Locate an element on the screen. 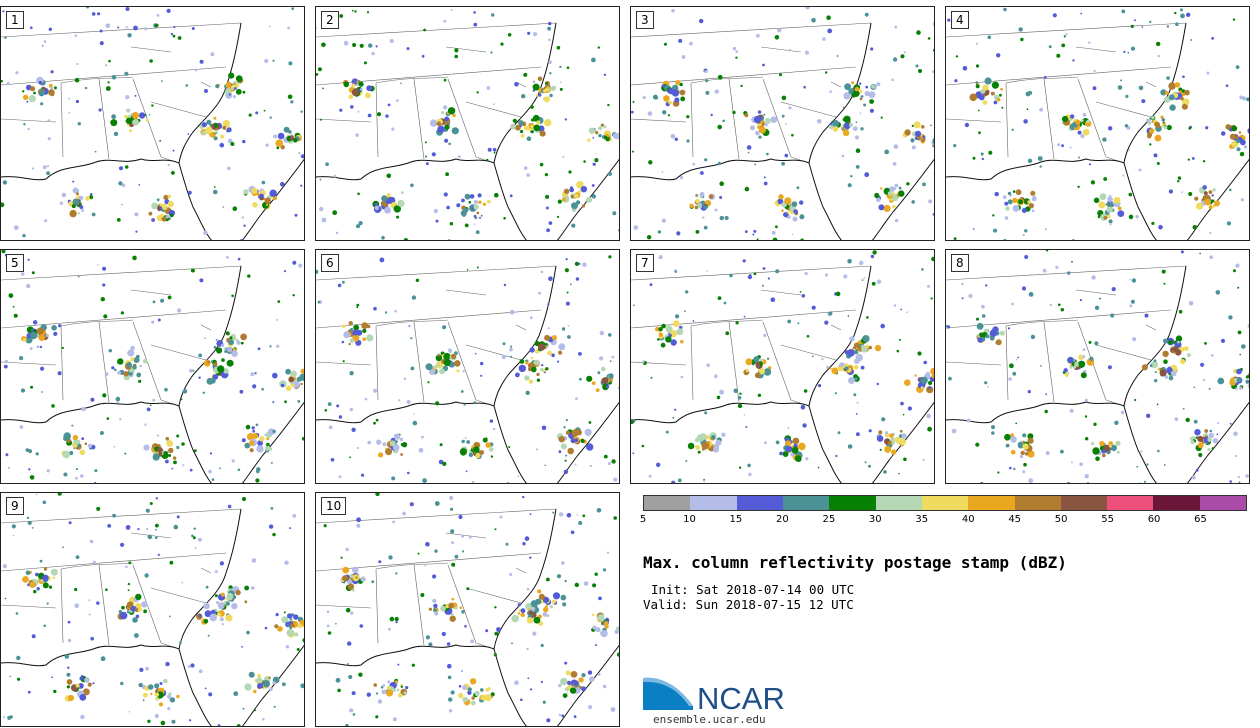 The image size is (1260, 728). colorbar-tick-label: 25 is located at coordinates (829, 519).